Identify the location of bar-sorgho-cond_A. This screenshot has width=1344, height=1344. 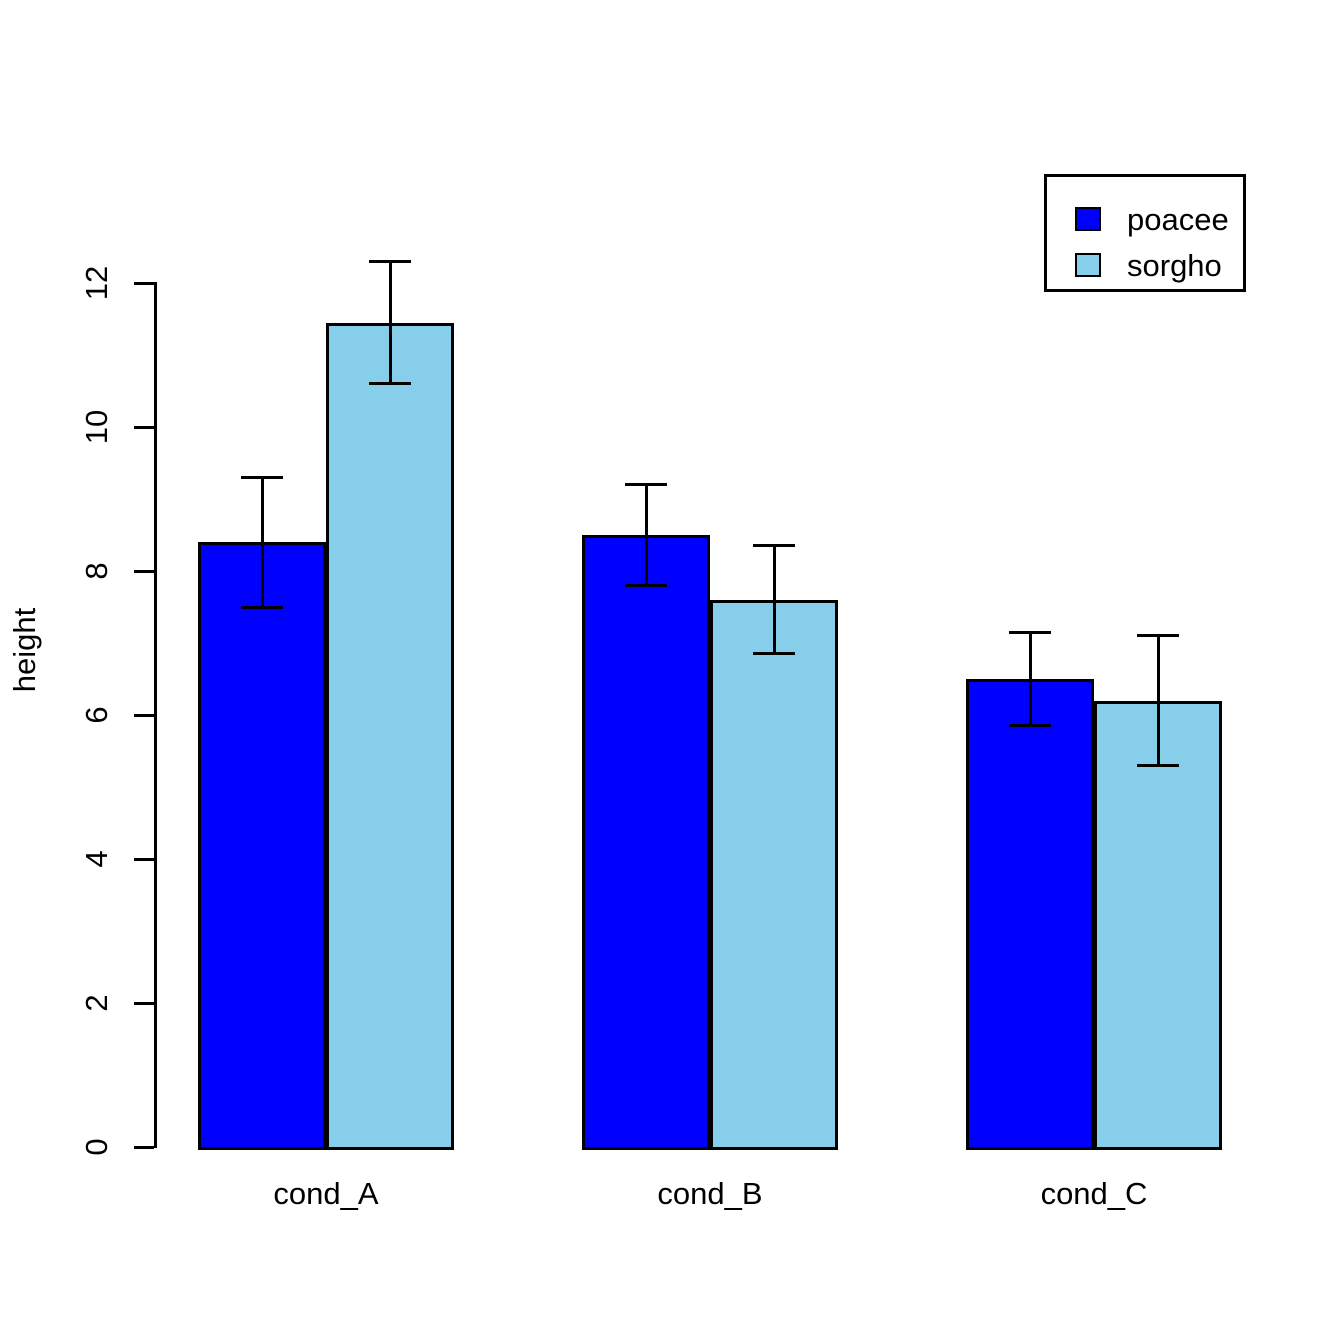
(390, 736).